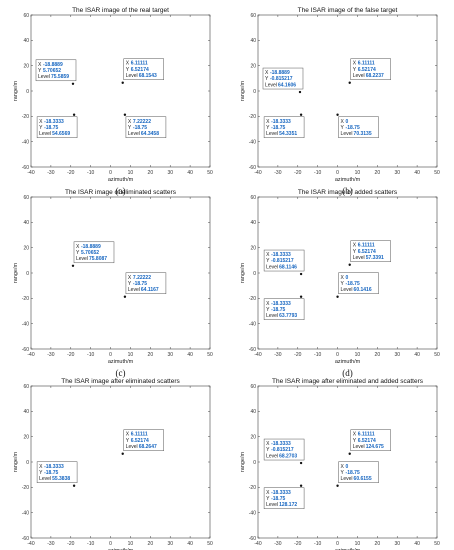 The width and height of the screenshot is (454, 550). I want to click on data-tip-value: 5.70652, so click(90, 253).